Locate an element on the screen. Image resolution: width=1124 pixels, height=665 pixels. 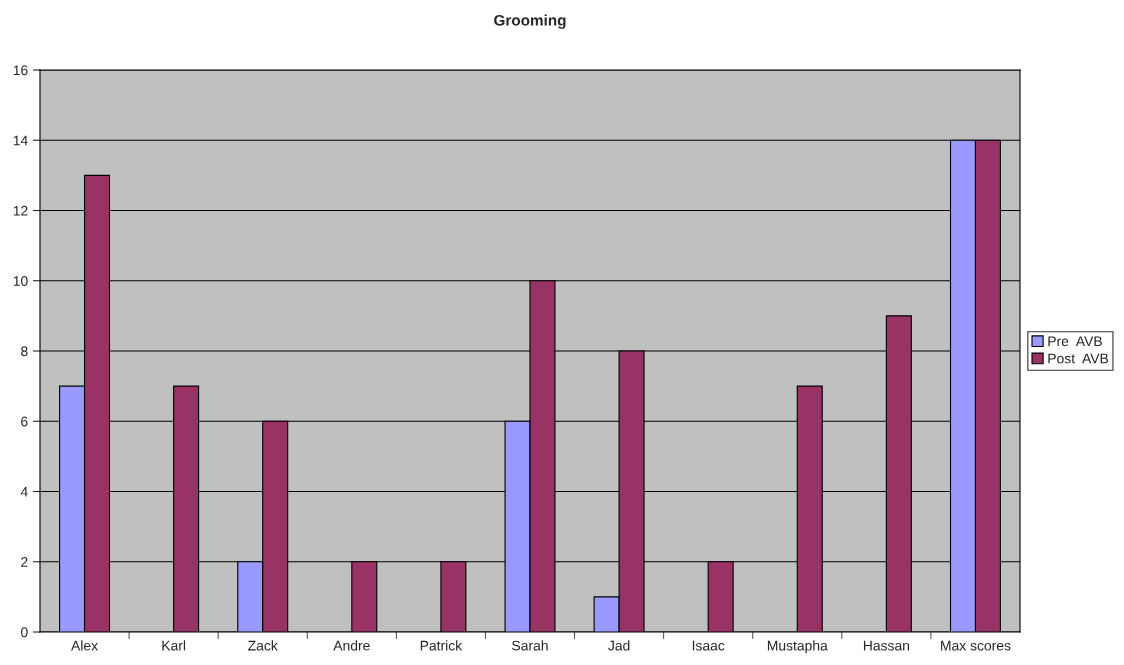
legend-label: Post AVB is located at coordinates (1078, 358).